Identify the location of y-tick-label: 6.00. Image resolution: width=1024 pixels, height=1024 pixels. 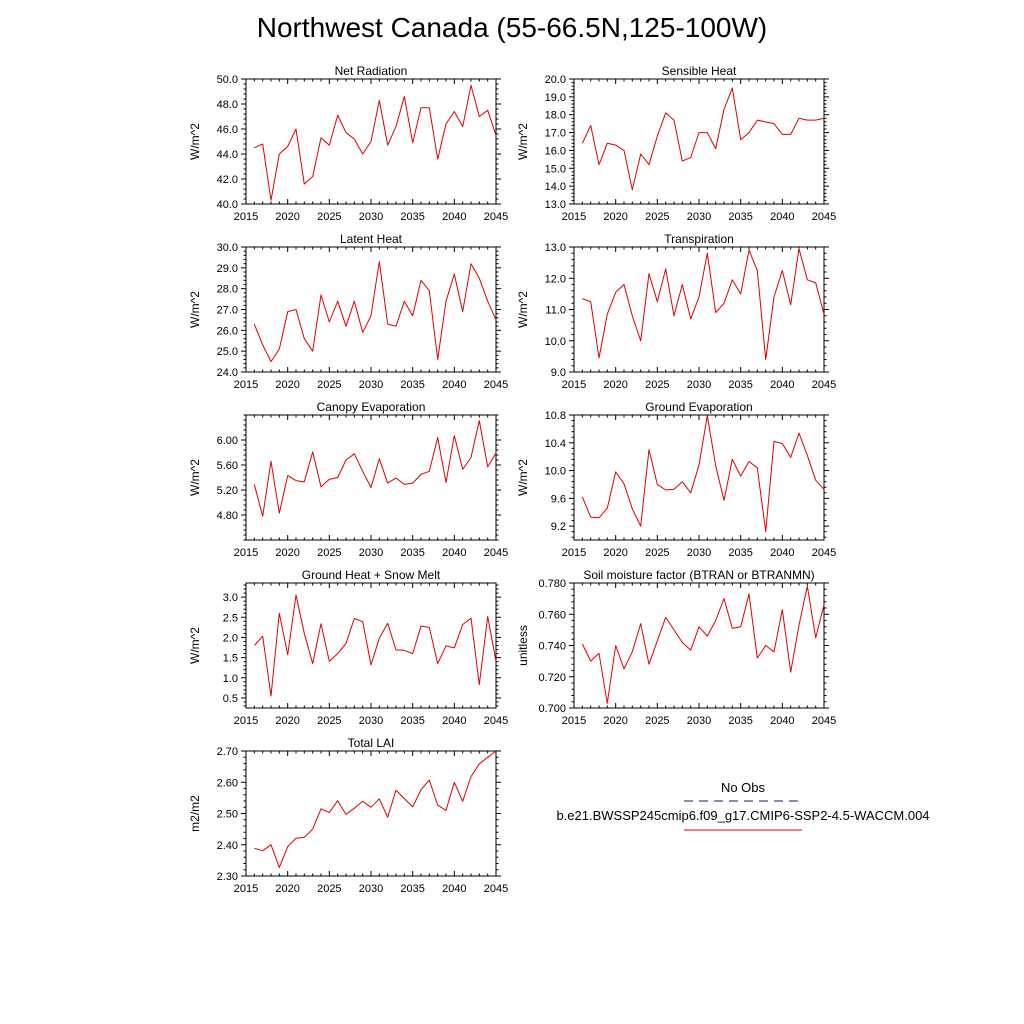
(227, 441).